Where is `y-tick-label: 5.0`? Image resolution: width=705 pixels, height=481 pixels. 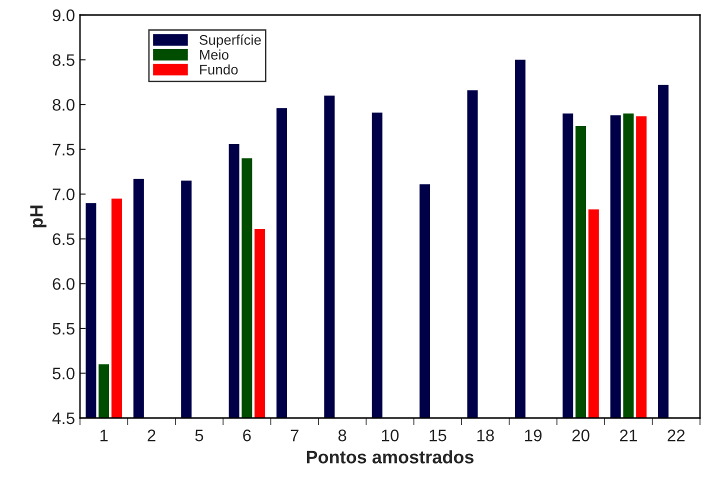 y-tick-label: 5.0 is located at coordinates (63, 374).